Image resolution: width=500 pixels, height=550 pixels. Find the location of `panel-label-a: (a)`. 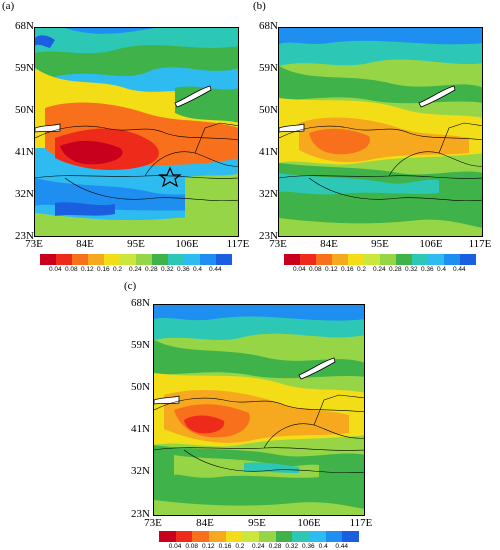

panel-label-a: (a) is located at coordinates (8, 6).